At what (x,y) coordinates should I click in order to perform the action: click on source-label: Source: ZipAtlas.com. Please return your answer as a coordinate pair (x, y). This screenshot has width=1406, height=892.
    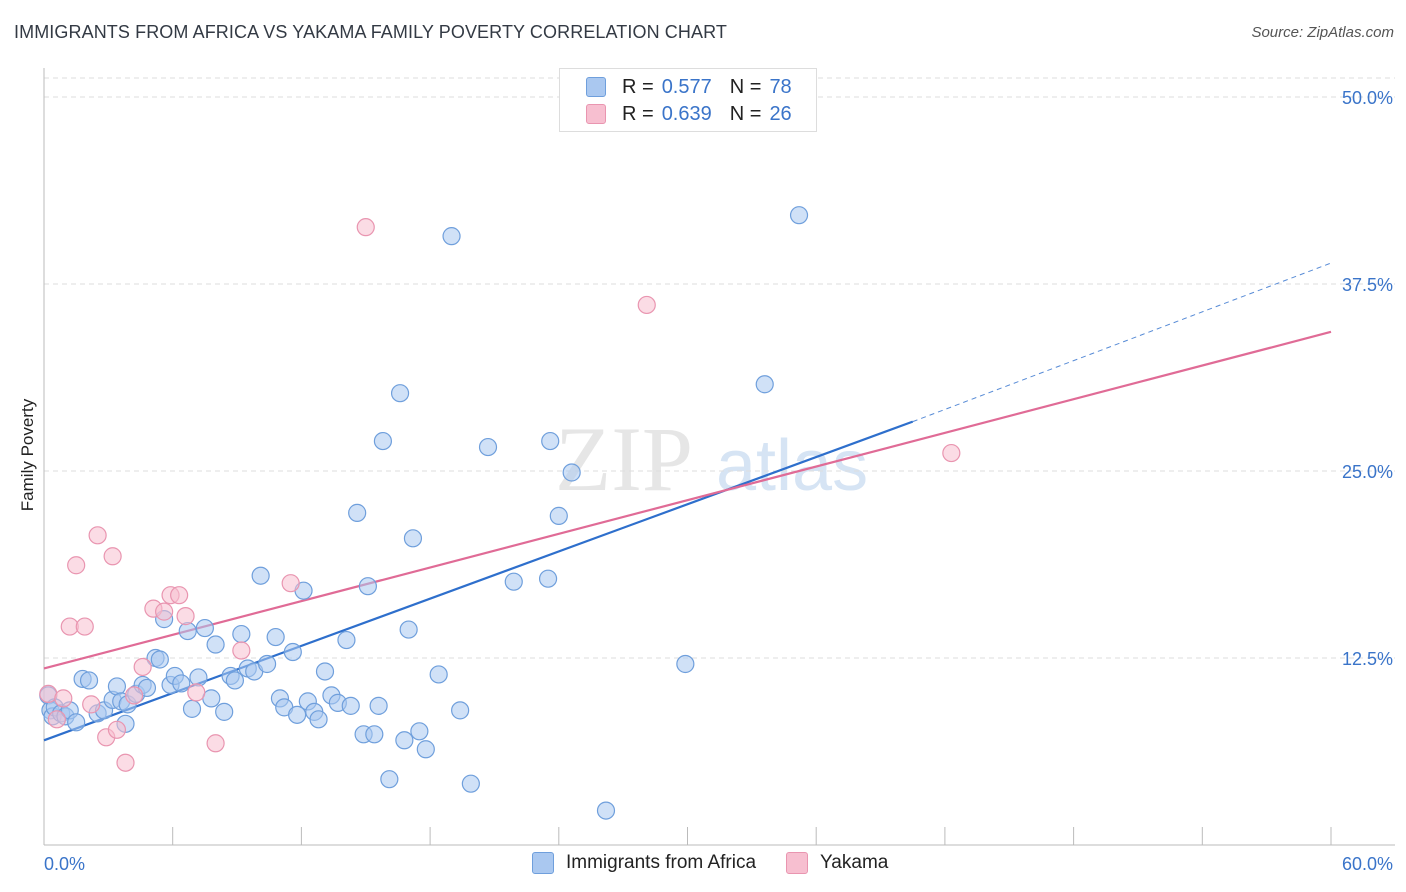
    Looking at the image, I should click on (1322, 32).